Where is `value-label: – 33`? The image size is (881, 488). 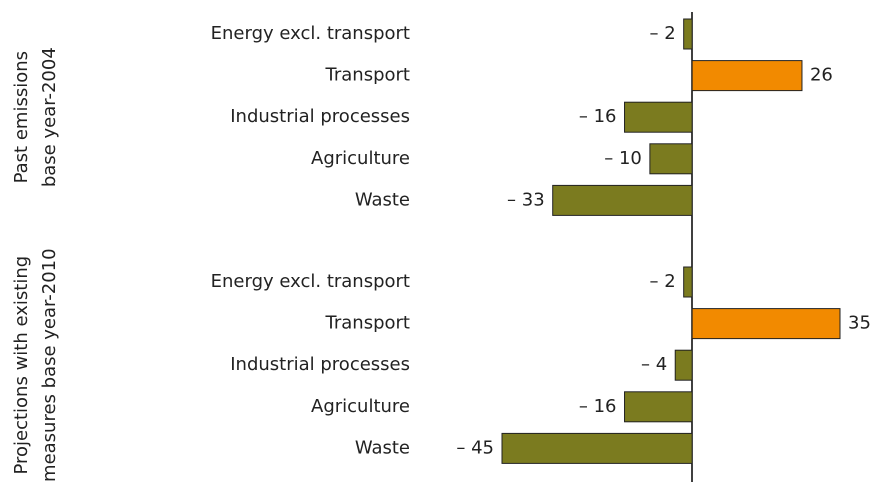 value-label: – 33 is located at coordinates (526, 199).